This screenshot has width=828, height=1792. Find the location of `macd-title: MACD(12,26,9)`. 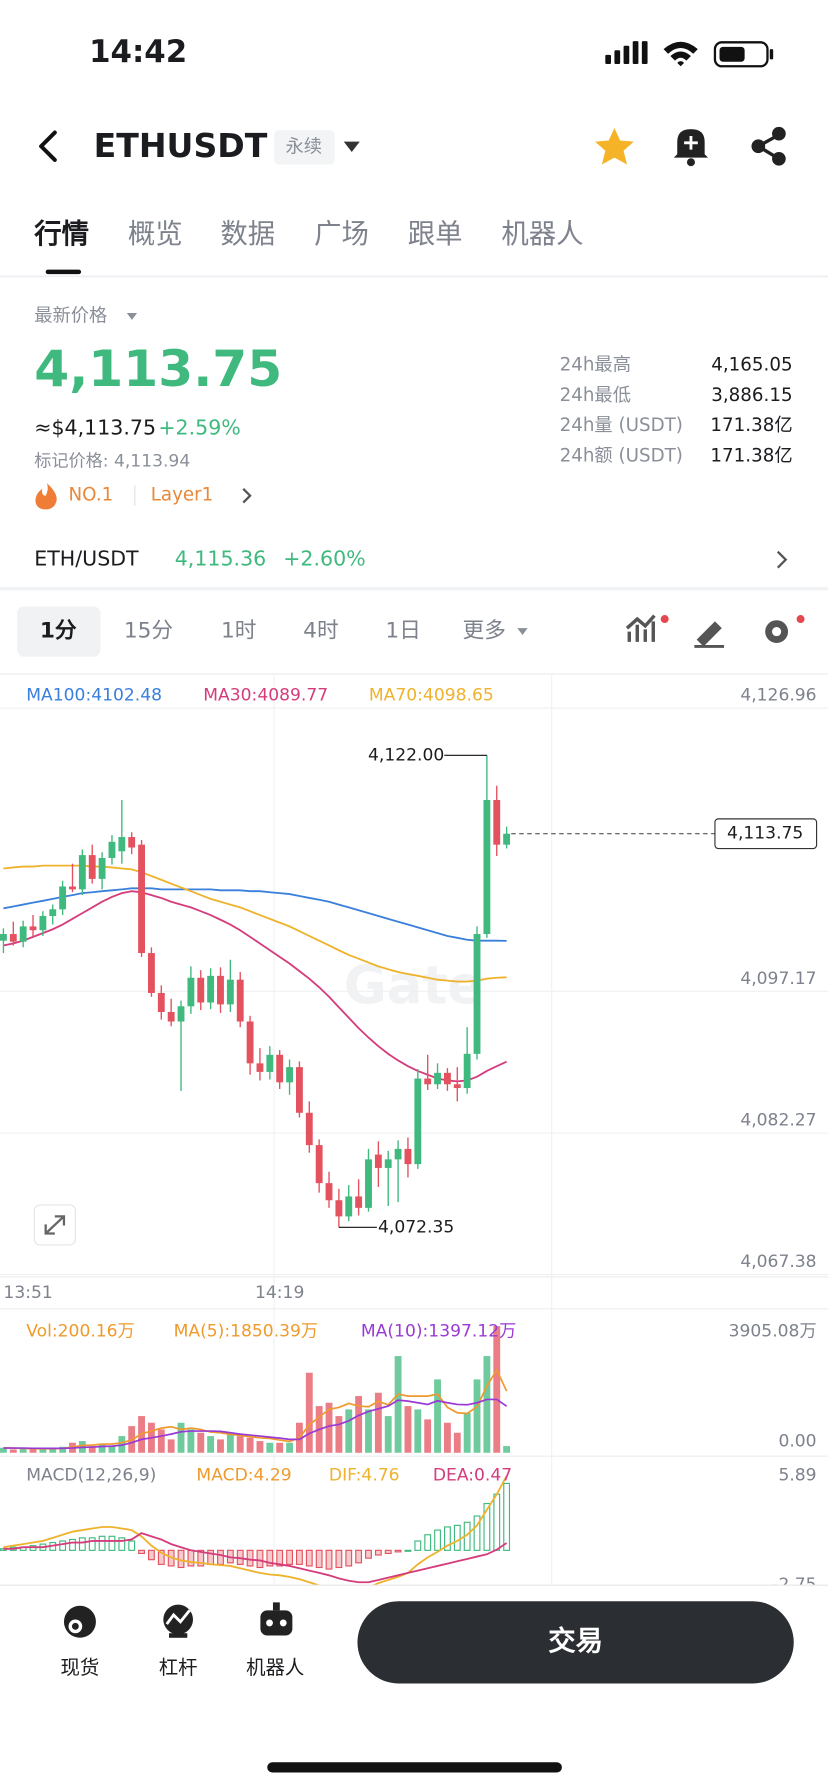

macd-title: MACD(12,26,9) is located at coordinates (91, 1476).